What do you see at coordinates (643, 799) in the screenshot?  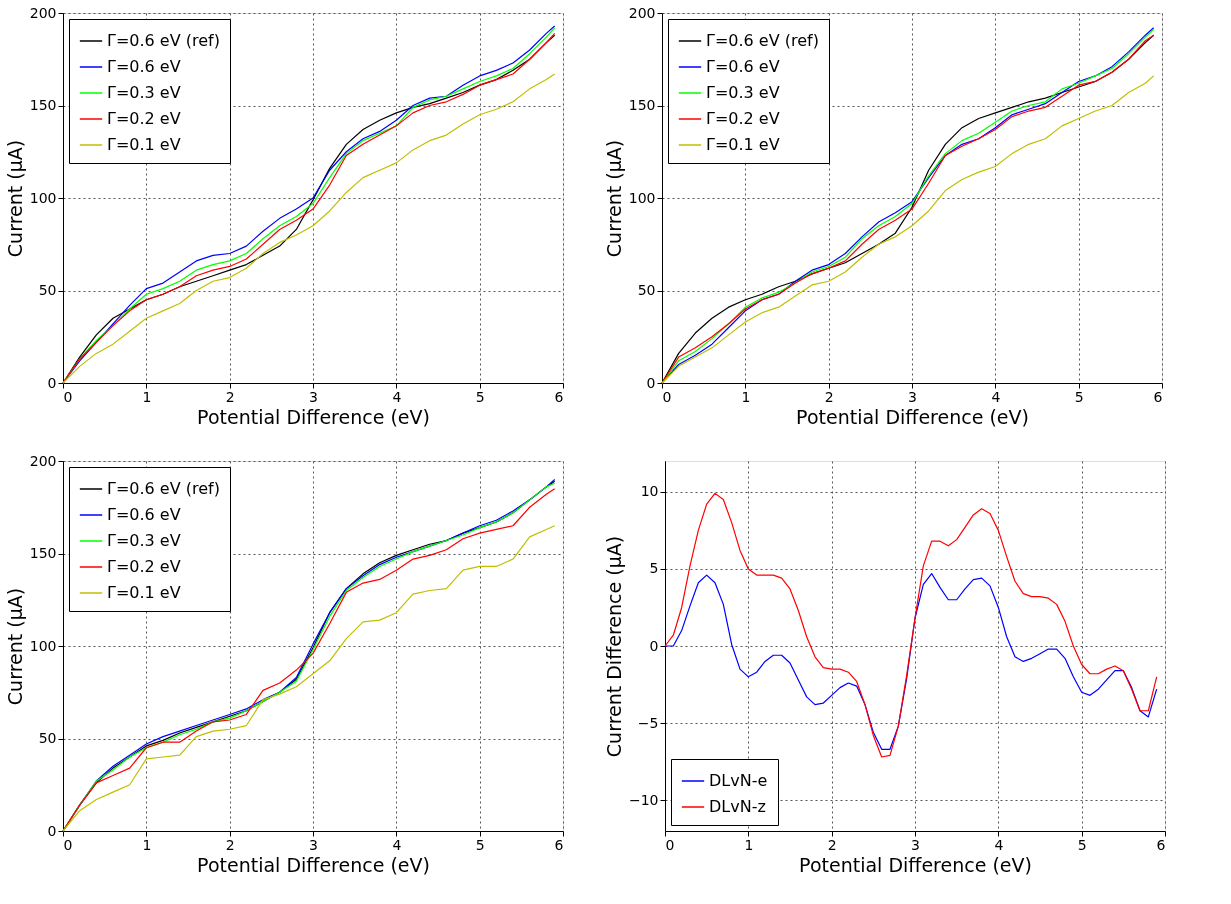 I see `y-tick-label: −10` at bounding box center [643, 799].